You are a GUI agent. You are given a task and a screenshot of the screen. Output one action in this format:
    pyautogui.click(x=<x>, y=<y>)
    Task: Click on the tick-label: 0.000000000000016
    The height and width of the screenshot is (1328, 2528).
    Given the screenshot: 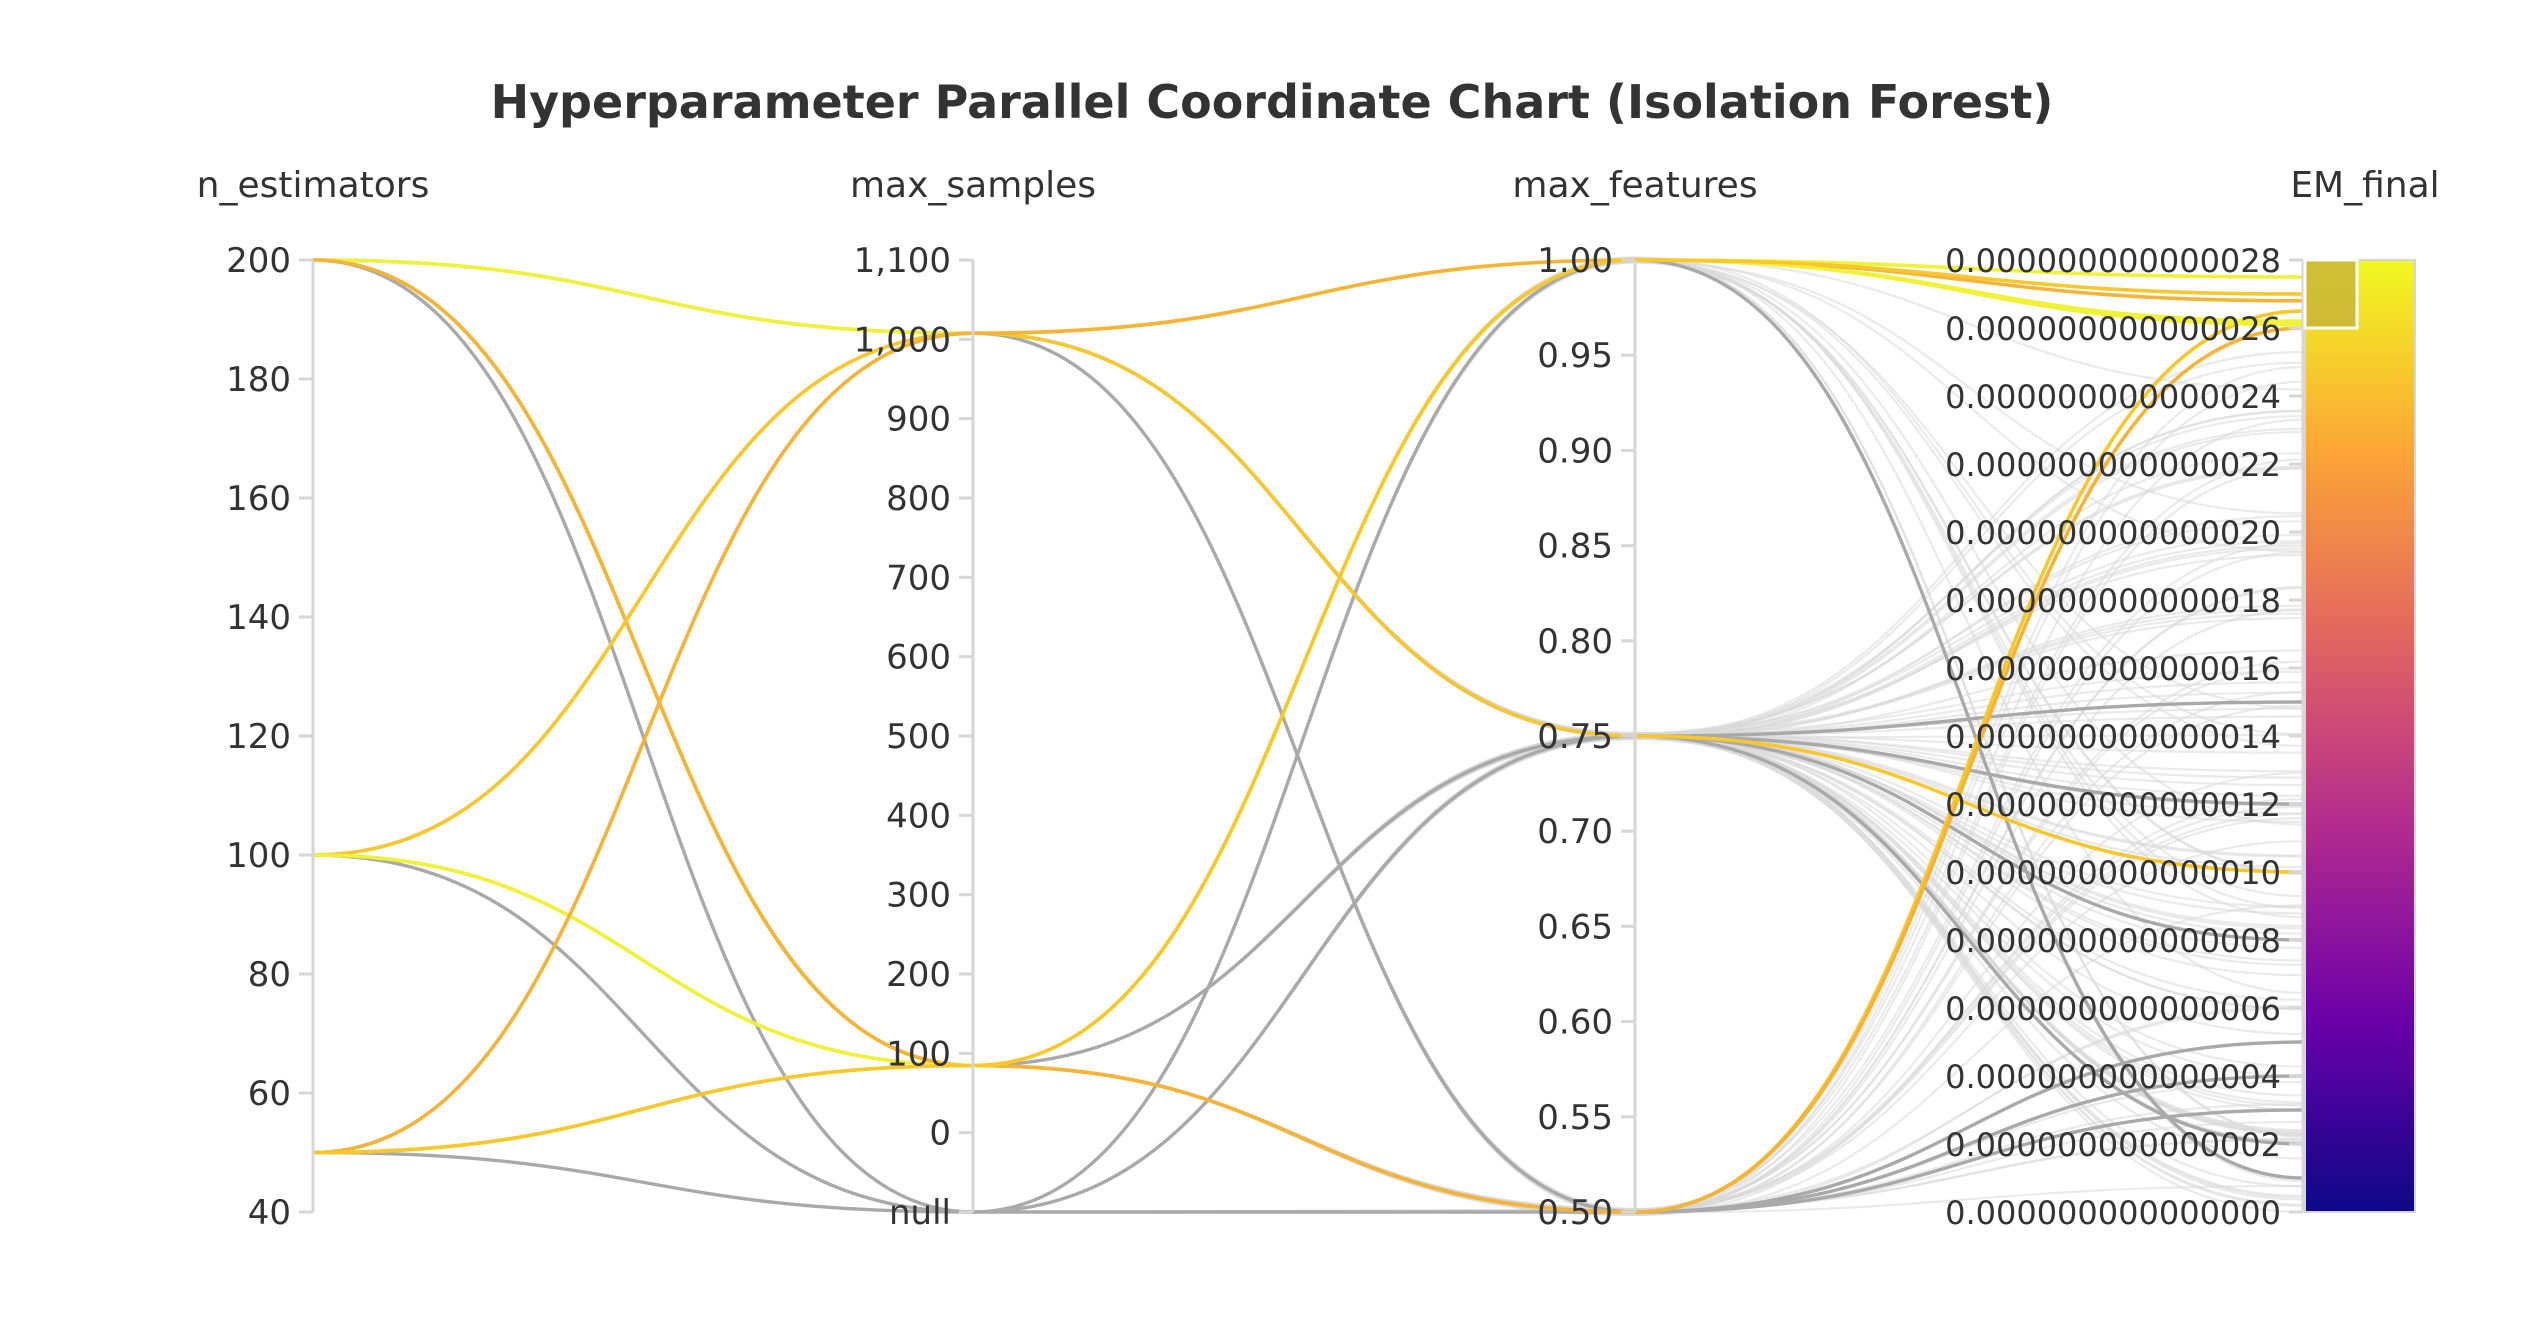 What is the action you would take?
    pyautogui.click(x=2113, y=669)
    